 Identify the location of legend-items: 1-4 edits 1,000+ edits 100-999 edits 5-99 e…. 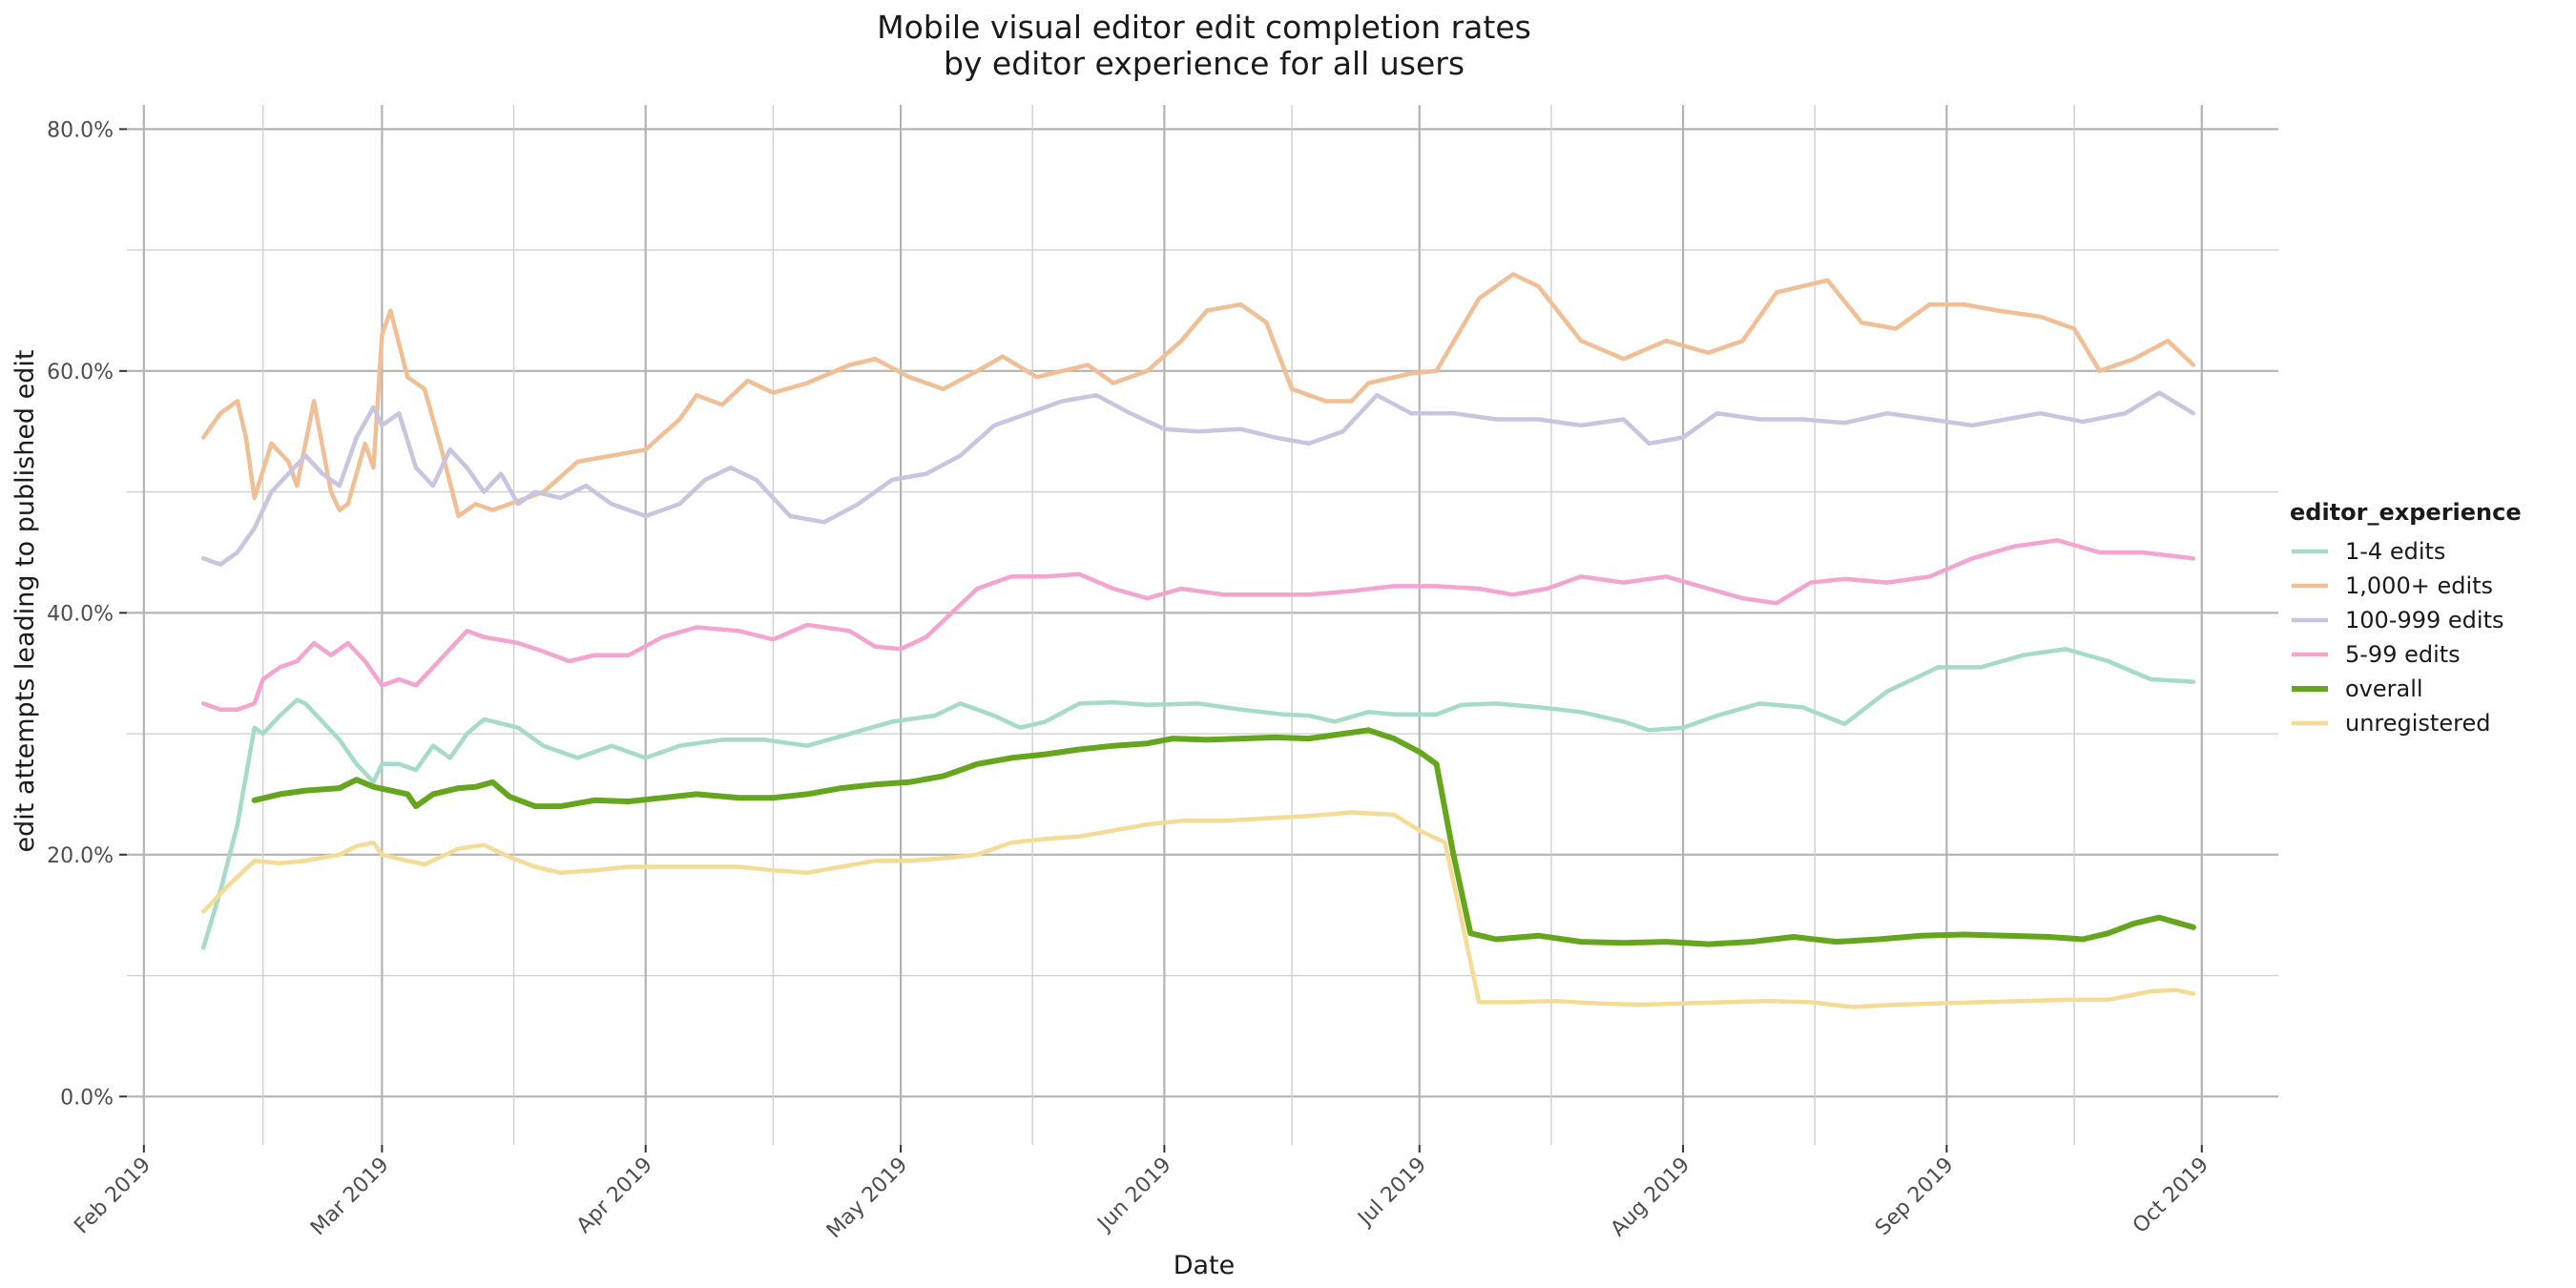
(2398, 637).